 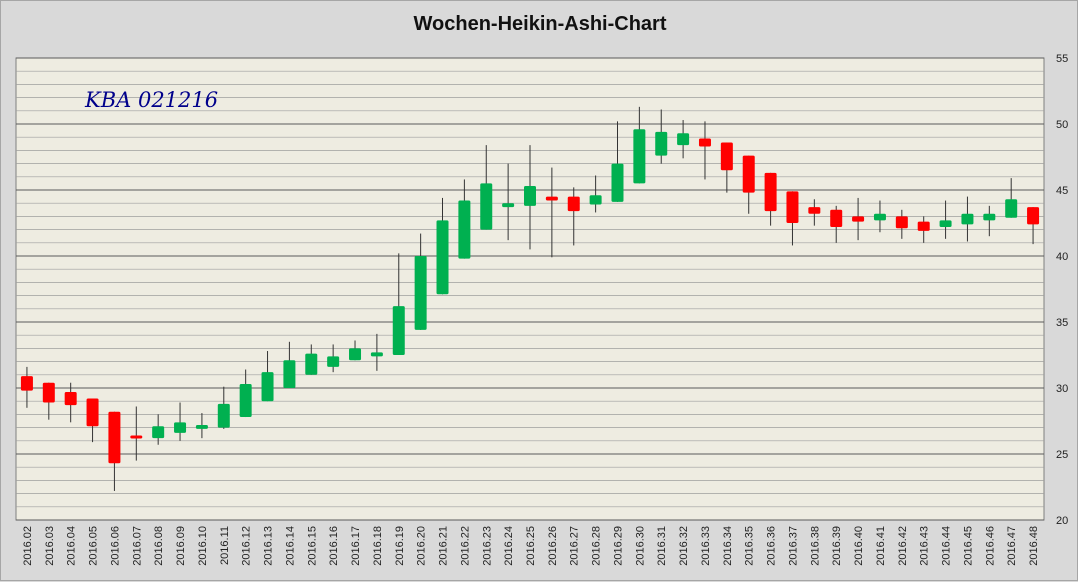 I want to click on x-tick-label: 2016.47, so click(x=1012, y=546).